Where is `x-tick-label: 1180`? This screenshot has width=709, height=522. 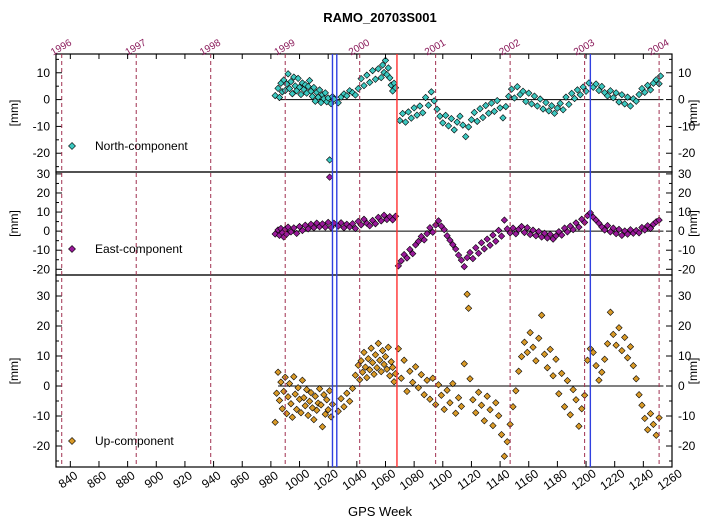 x-tick-label: 1180 is located at coordinates (555, 479).